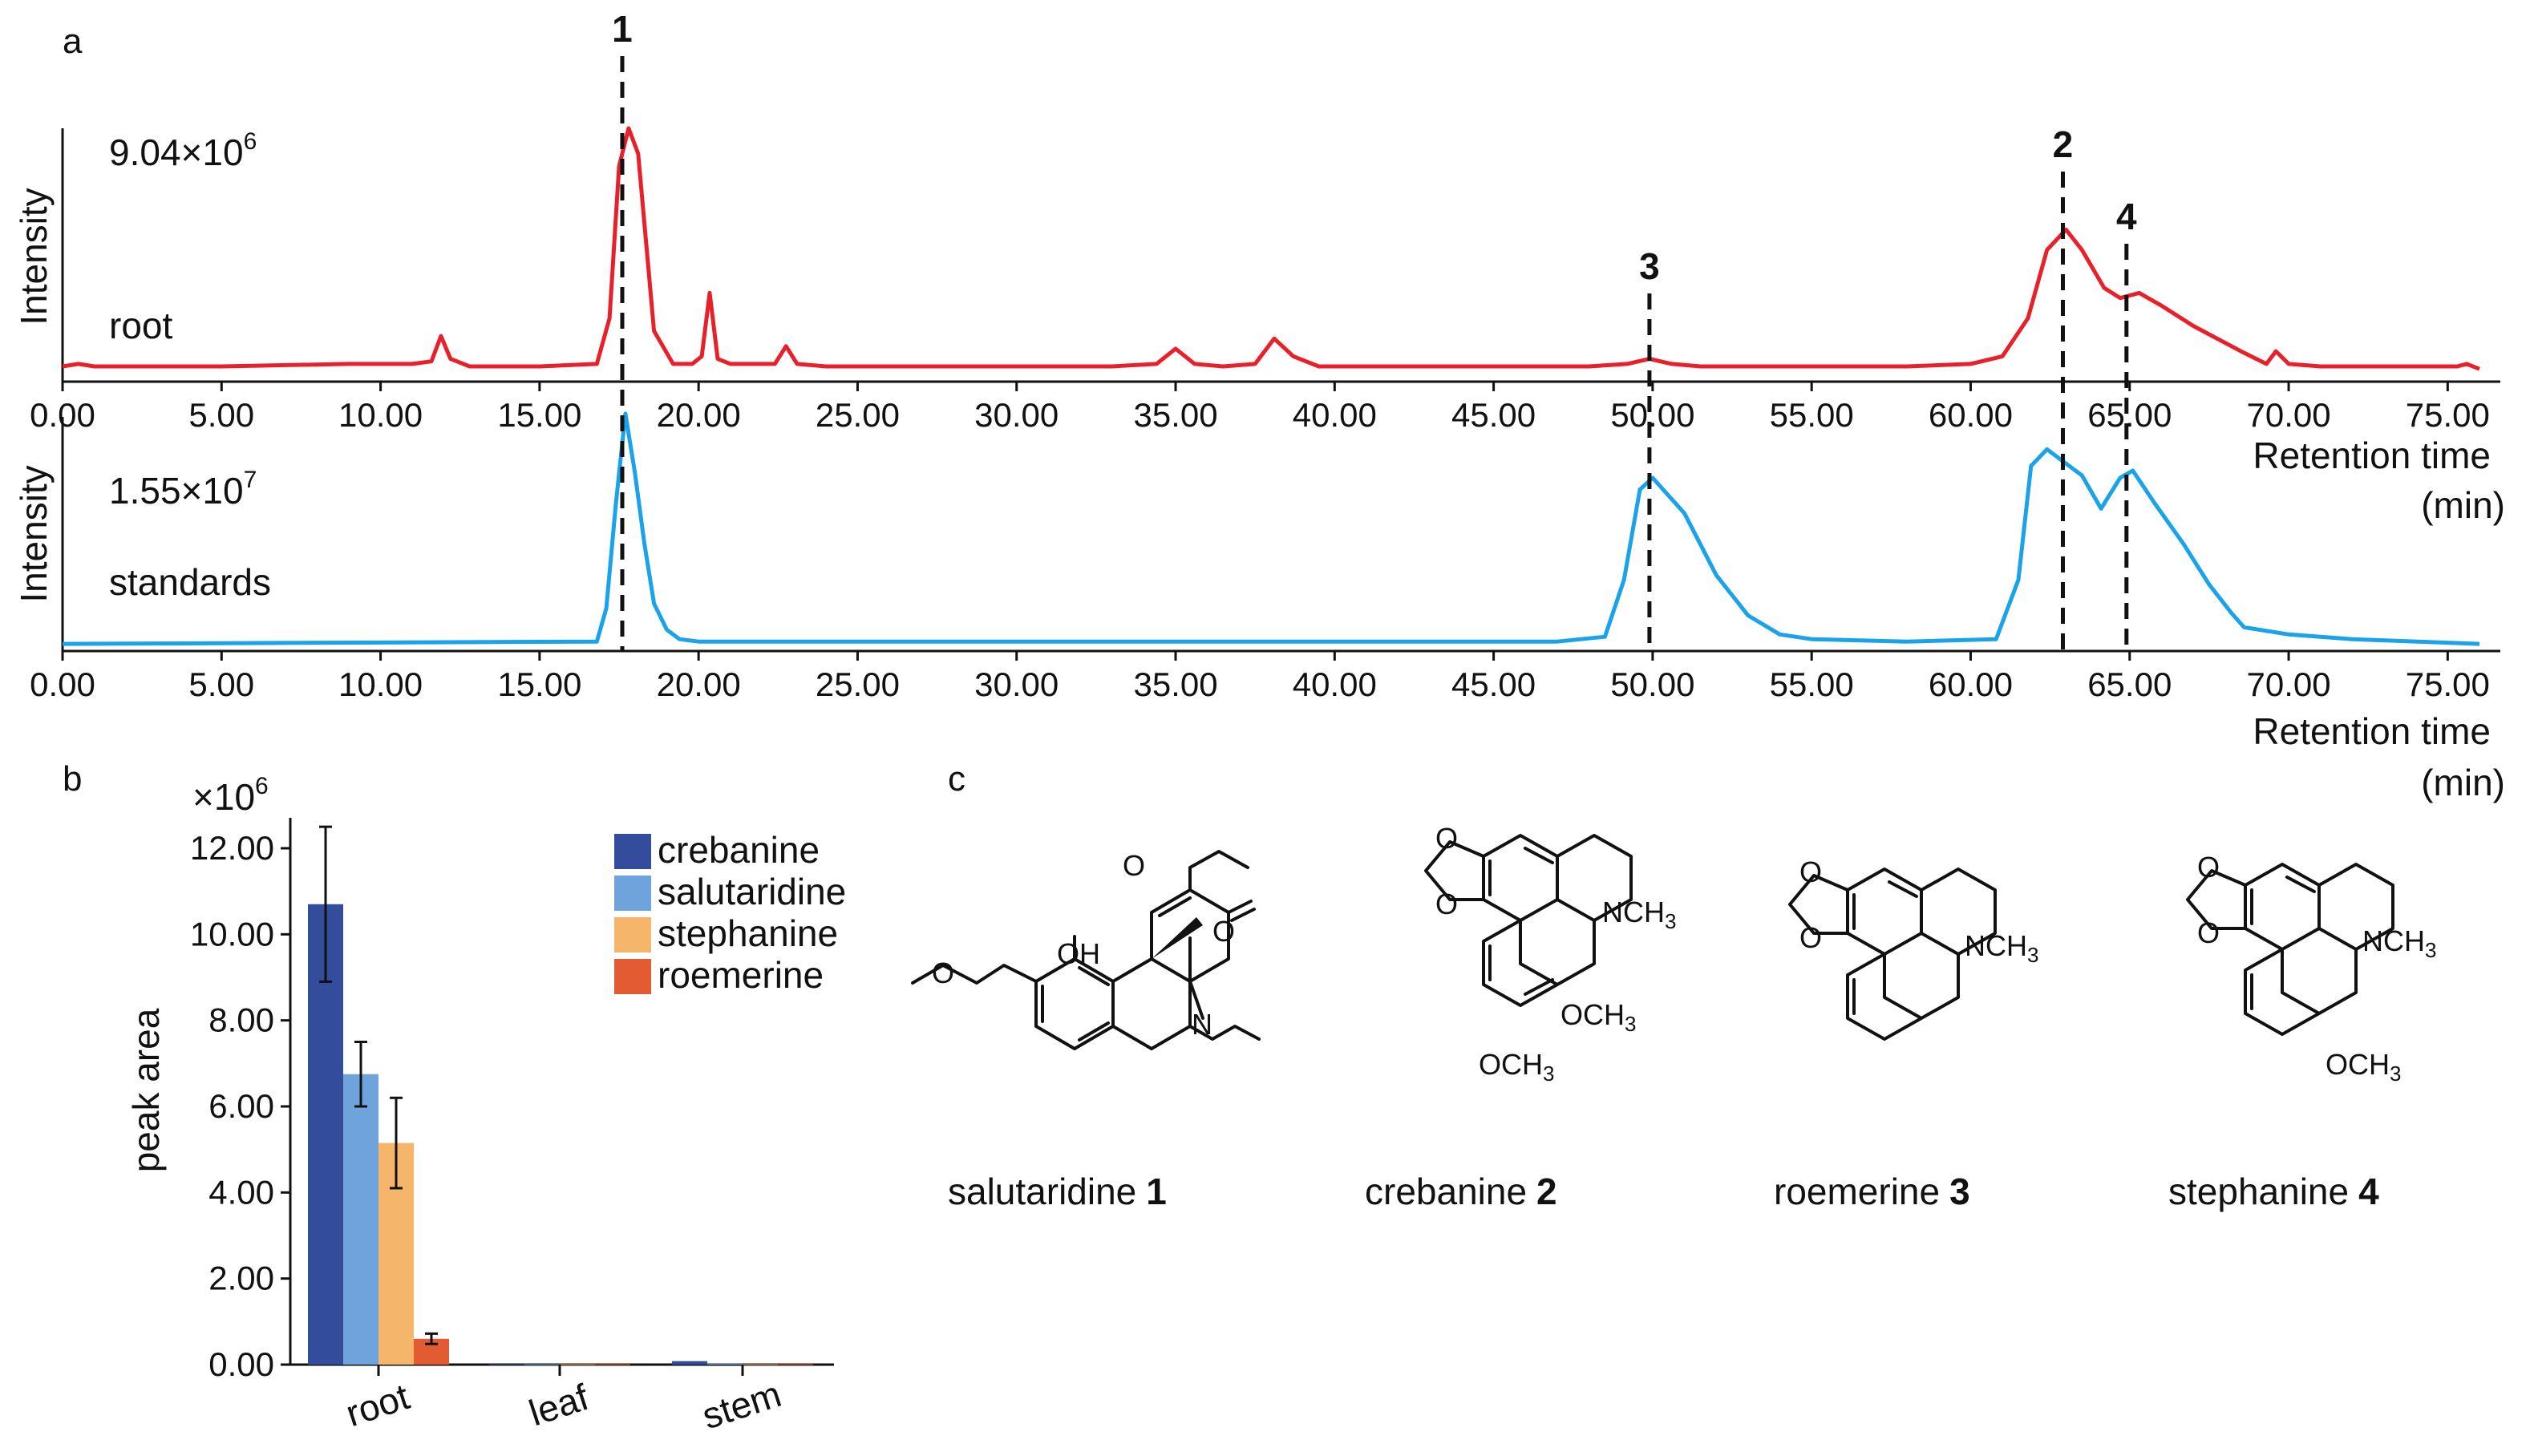  Describe the element at coordinates (1175, 415) in the screenshot. I see `root-x-tick-label: 35.00` at that location.